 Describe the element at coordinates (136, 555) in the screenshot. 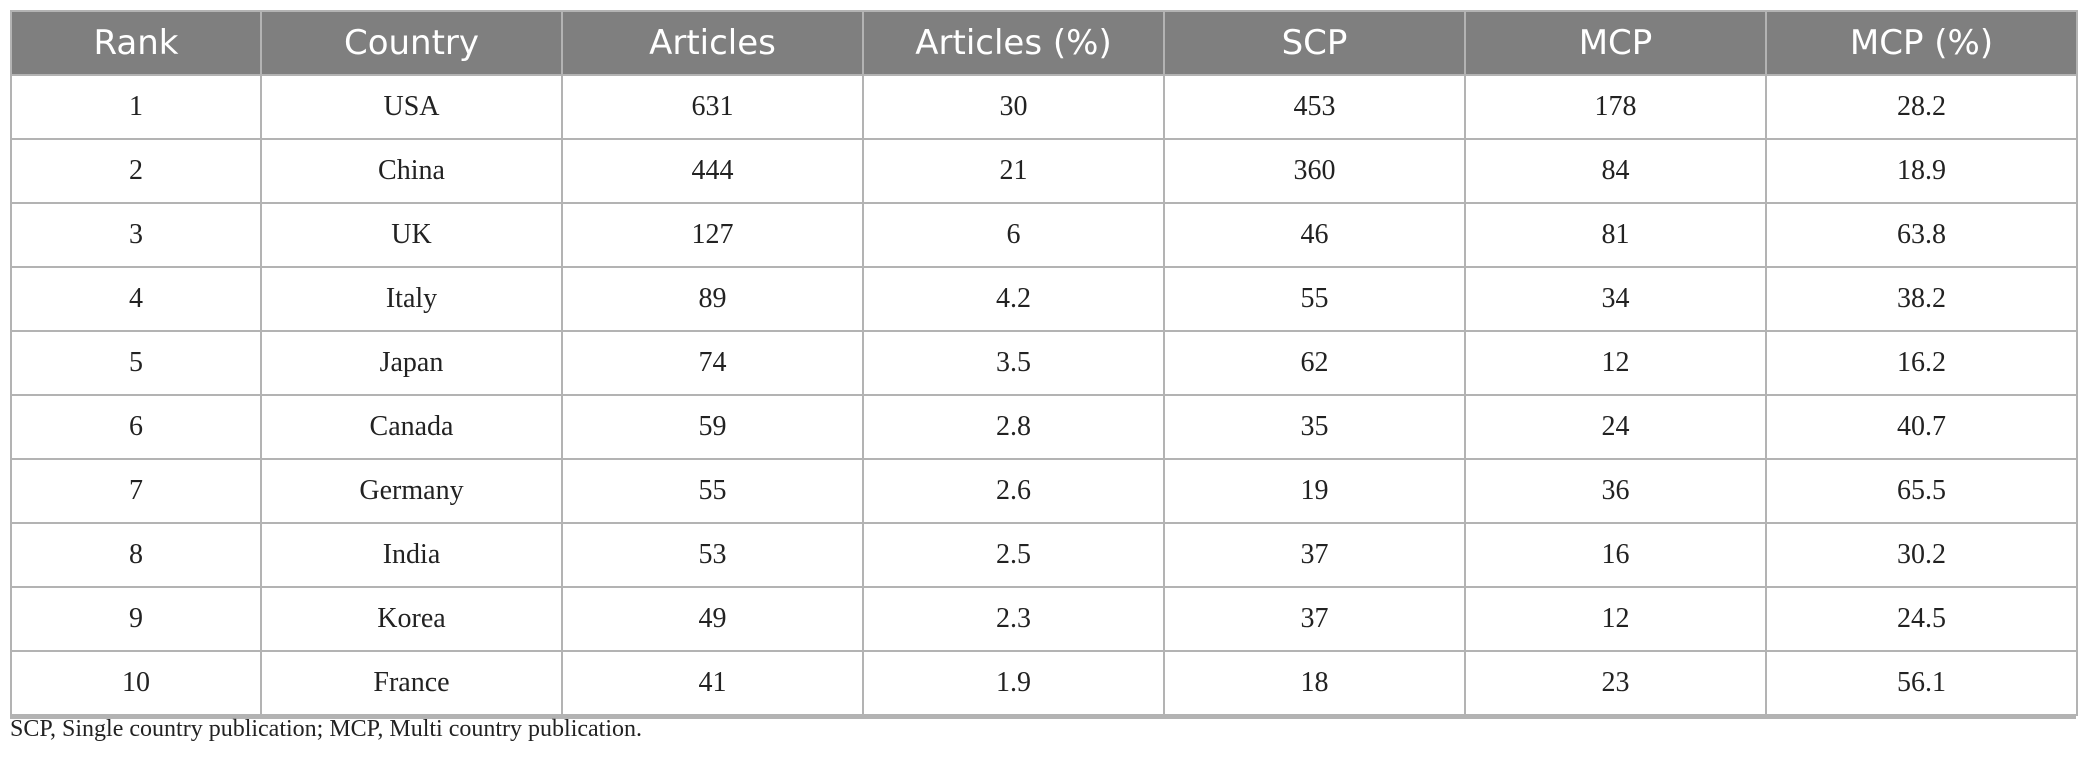

I see `cell-rank: 8` at that location.